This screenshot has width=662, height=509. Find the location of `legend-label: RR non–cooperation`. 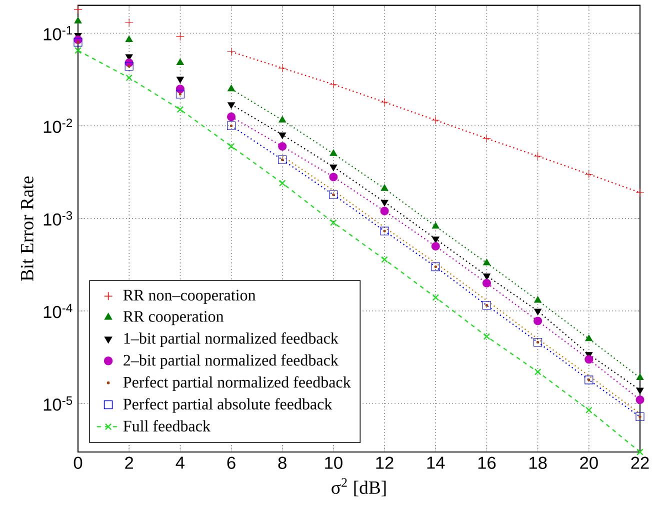

legend-label: RR non–cooperation is located at coordinates (189, 297).